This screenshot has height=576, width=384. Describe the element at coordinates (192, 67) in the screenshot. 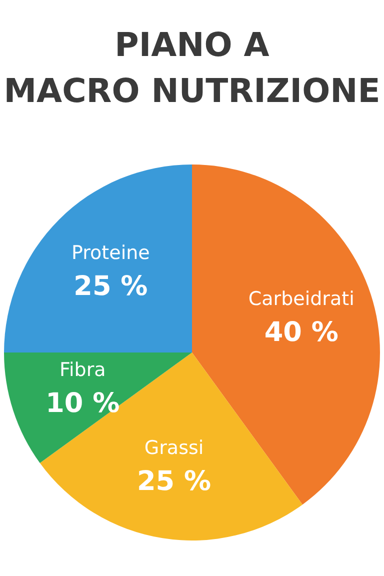

I see `chart-title: PIANO A MACRO NUTRIZIONE` at that location.